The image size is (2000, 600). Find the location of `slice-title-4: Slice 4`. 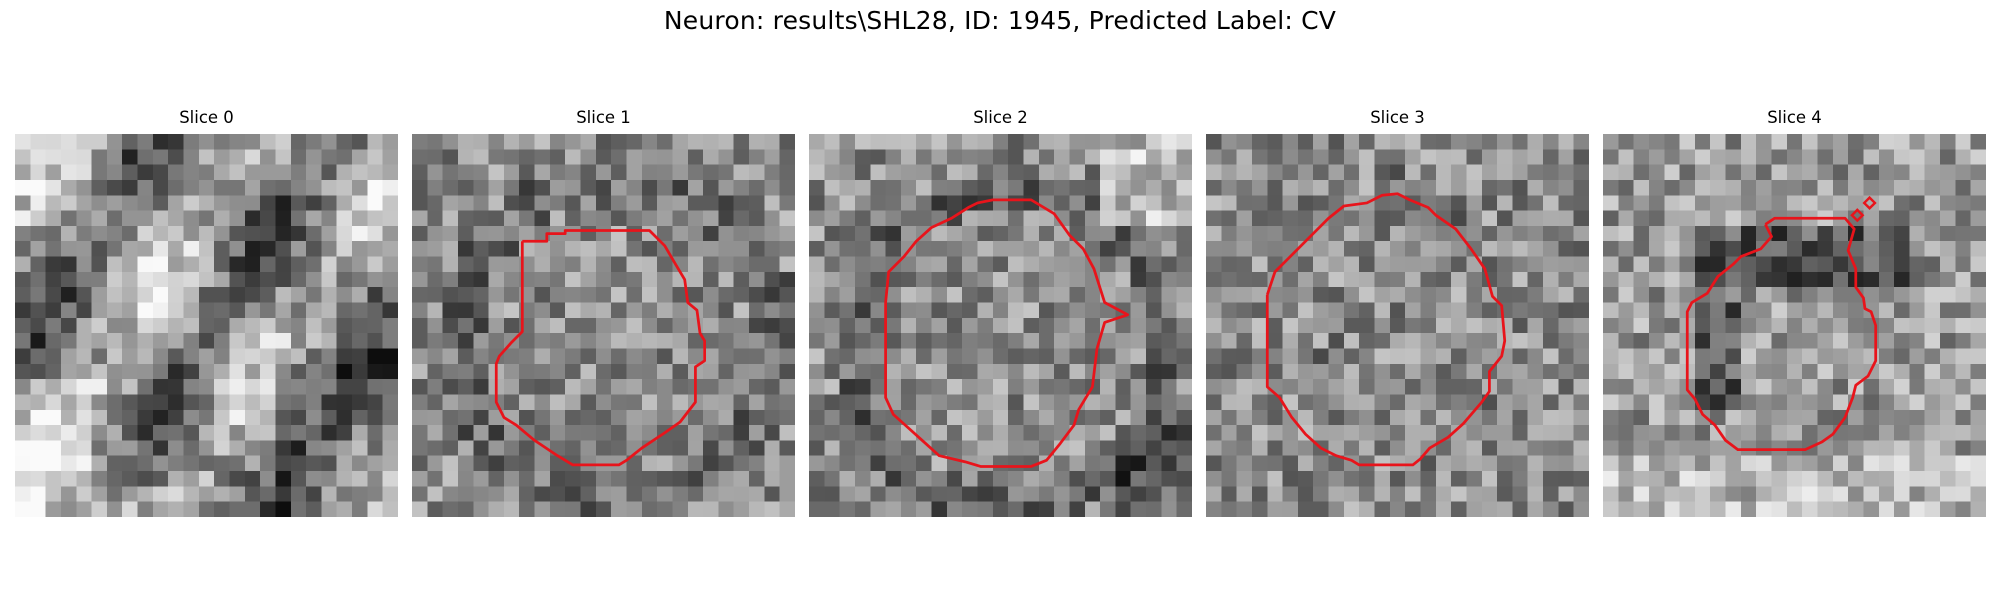

slice-title-4: Slice 4 is located at coordinates (1794, 117).